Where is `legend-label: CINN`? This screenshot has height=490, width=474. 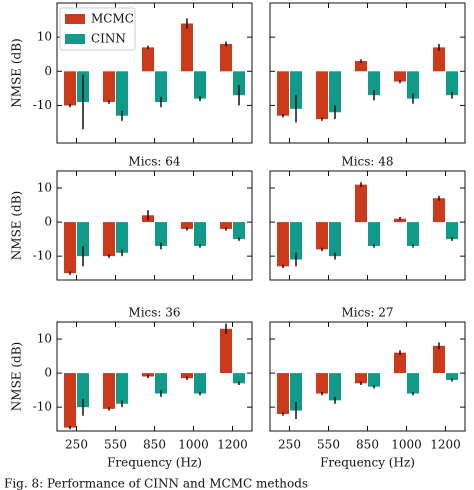 legend-label: CINN is located at coordinates (108, 39).